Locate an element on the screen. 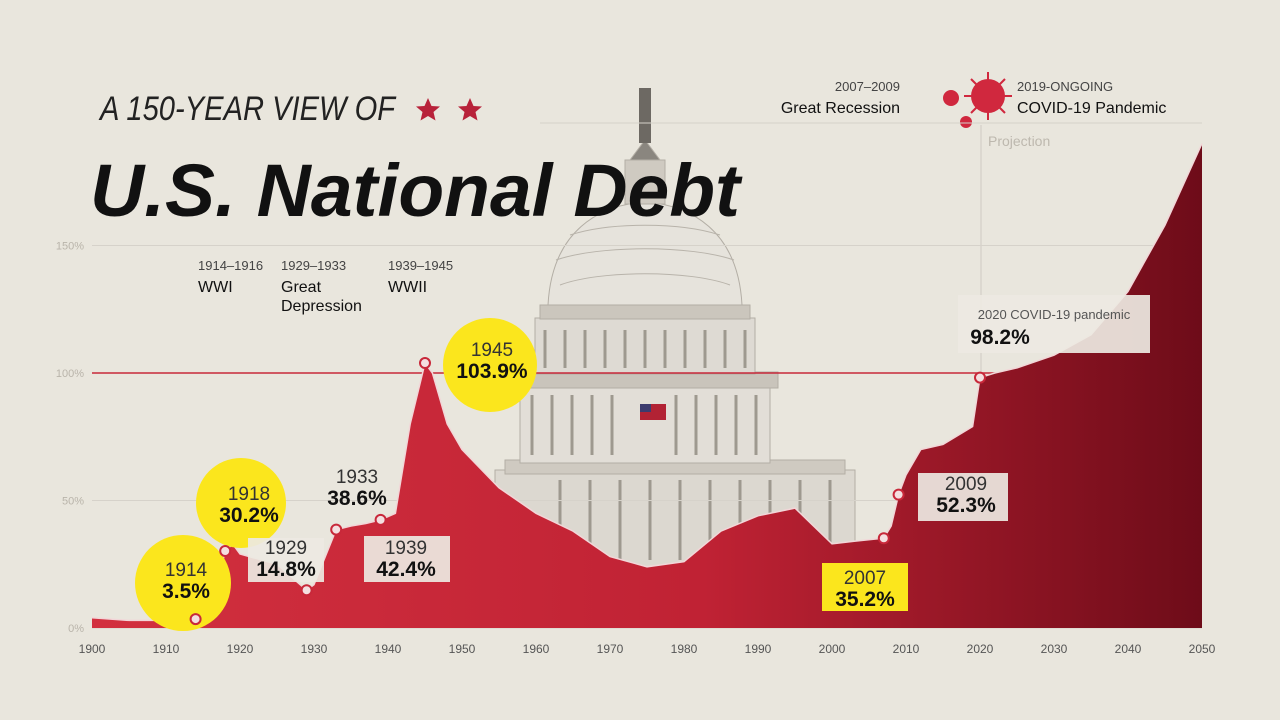  event-period: 1939–1945 is located at coordinates (420, 265).